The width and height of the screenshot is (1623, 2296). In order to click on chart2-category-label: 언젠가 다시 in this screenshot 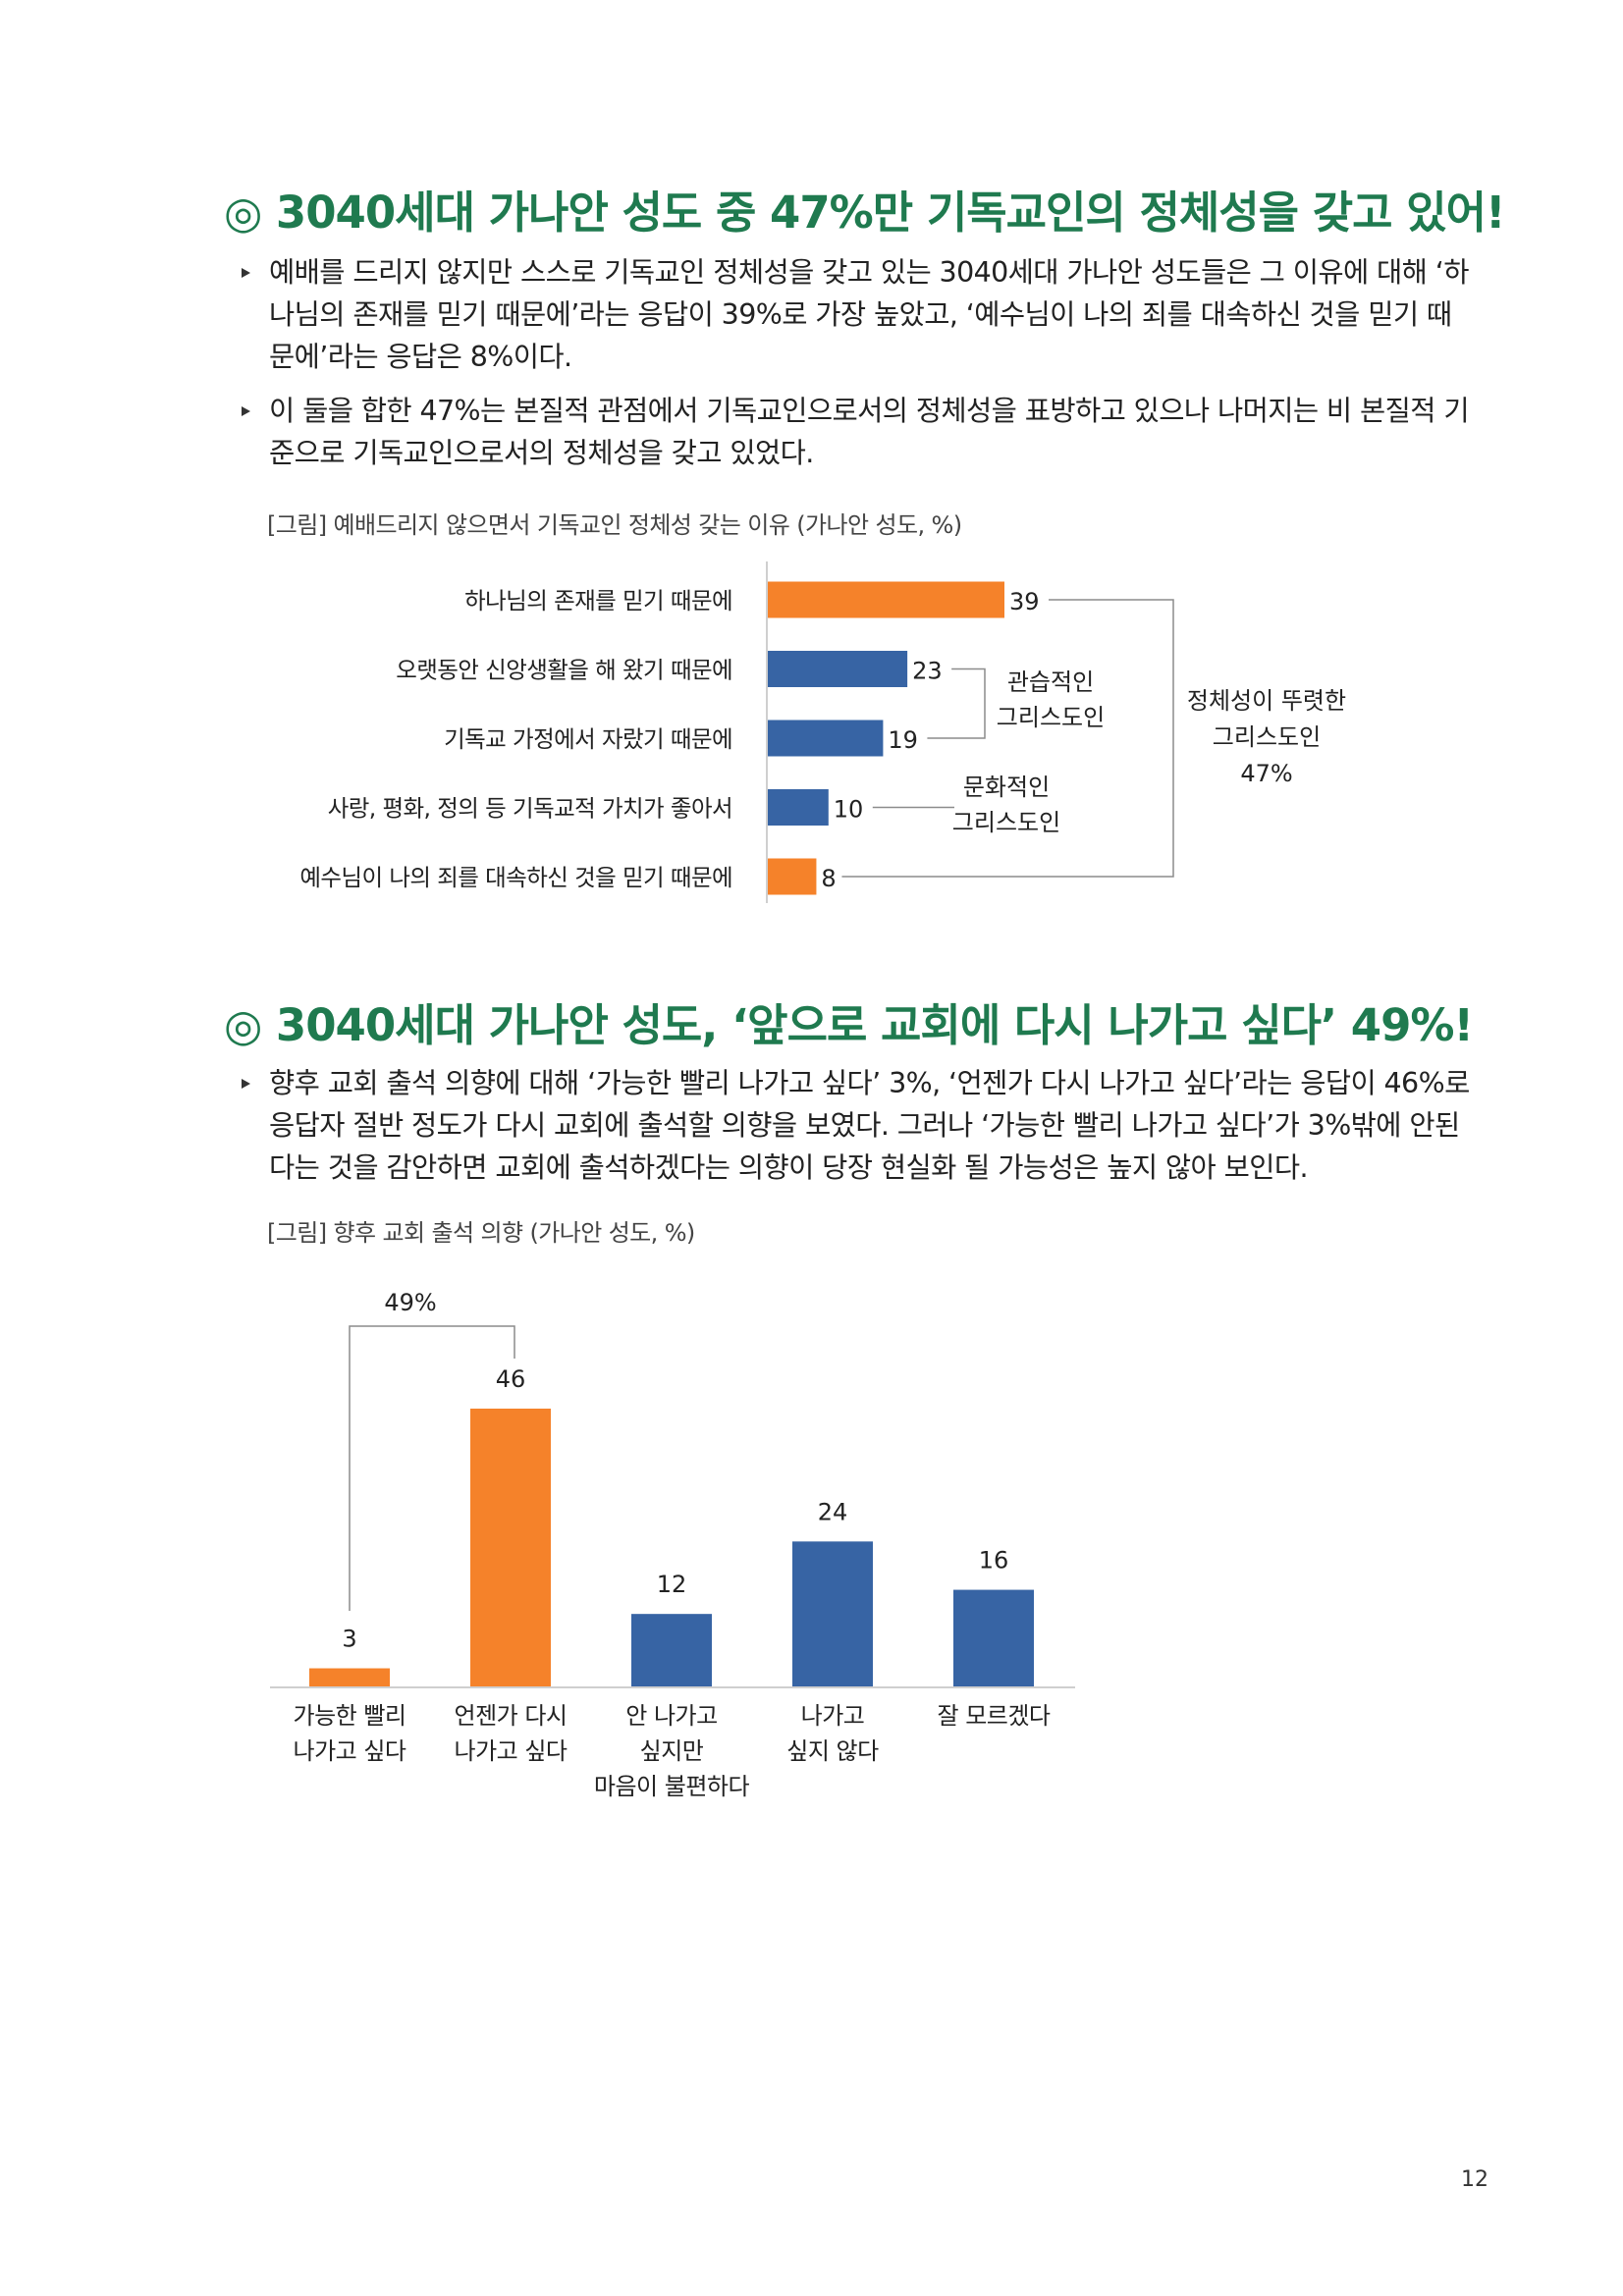, I will do `click(510, 1716)`.